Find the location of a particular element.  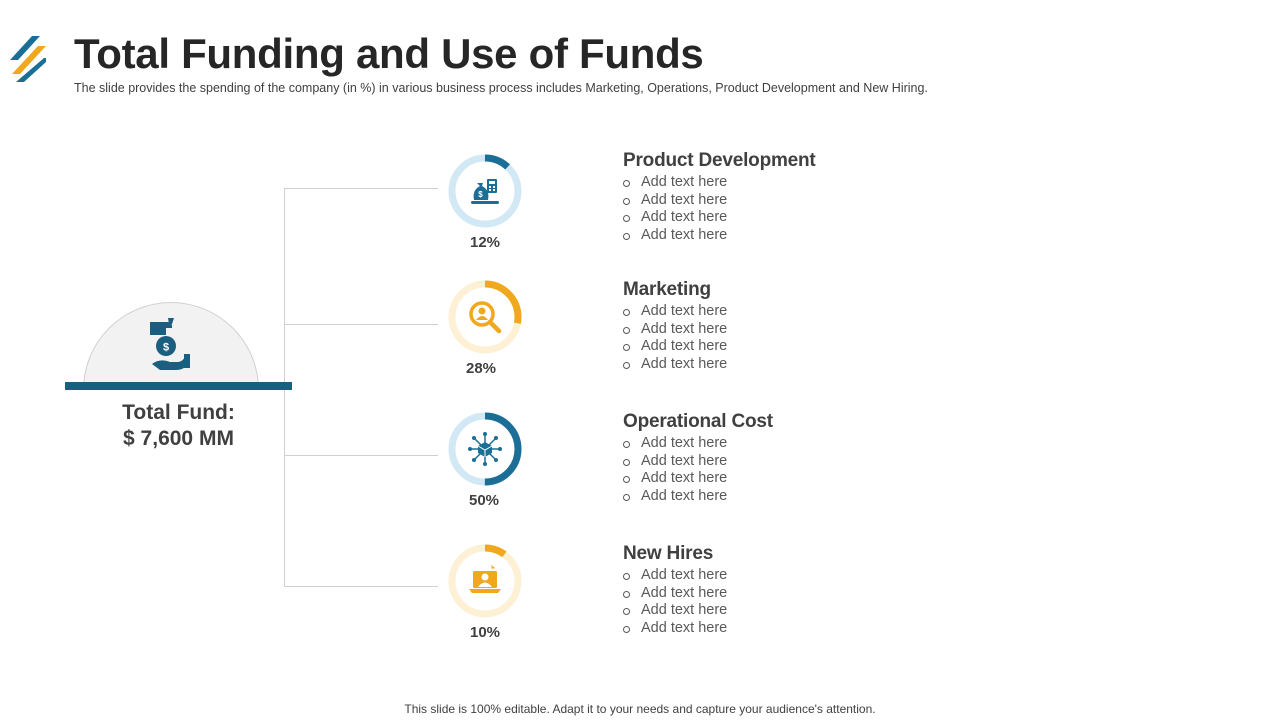

total-fund-caption: Total Fund: is located at coordinates (178, 412).